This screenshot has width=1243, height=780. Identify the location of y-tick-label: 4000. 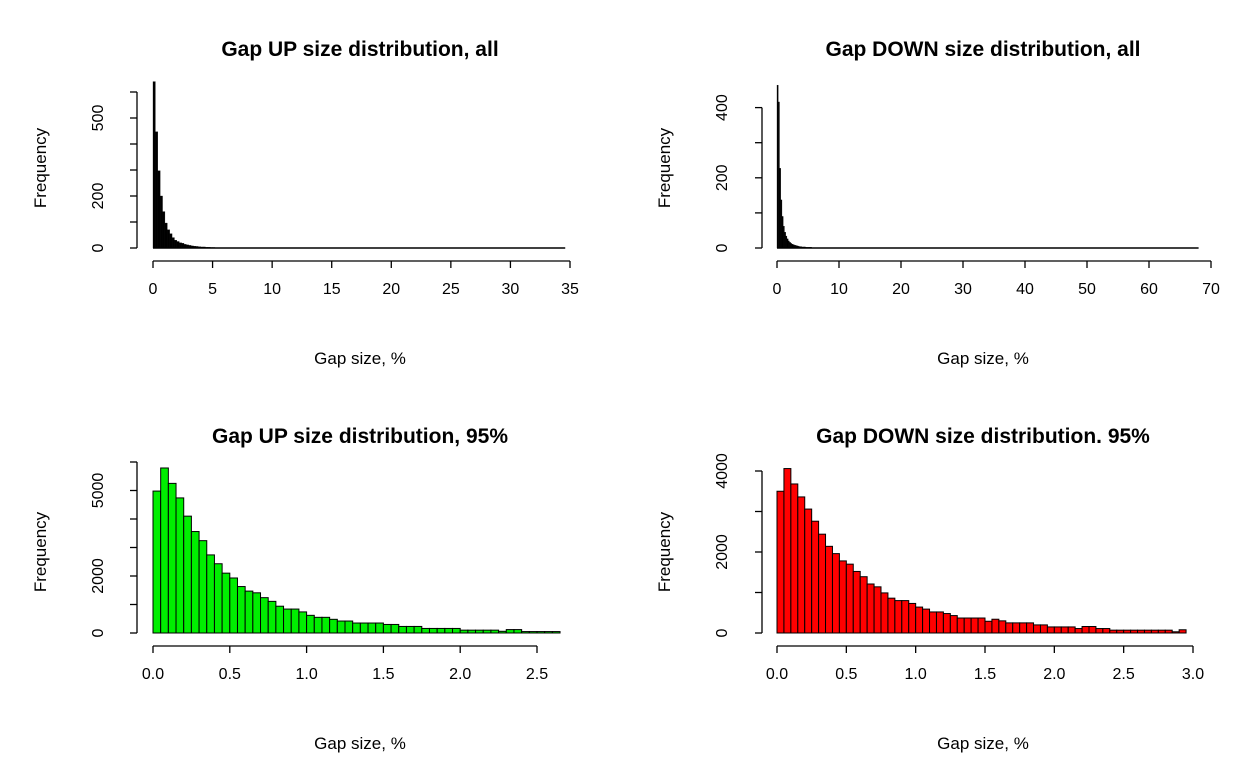
(722, 471).